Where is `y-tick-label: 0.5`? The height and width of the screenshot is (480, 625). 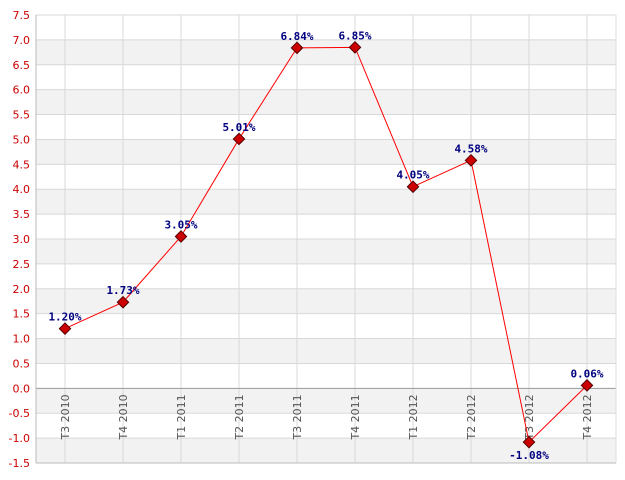 y-tick-label: 0.5 is located at coordinates (22, 363).